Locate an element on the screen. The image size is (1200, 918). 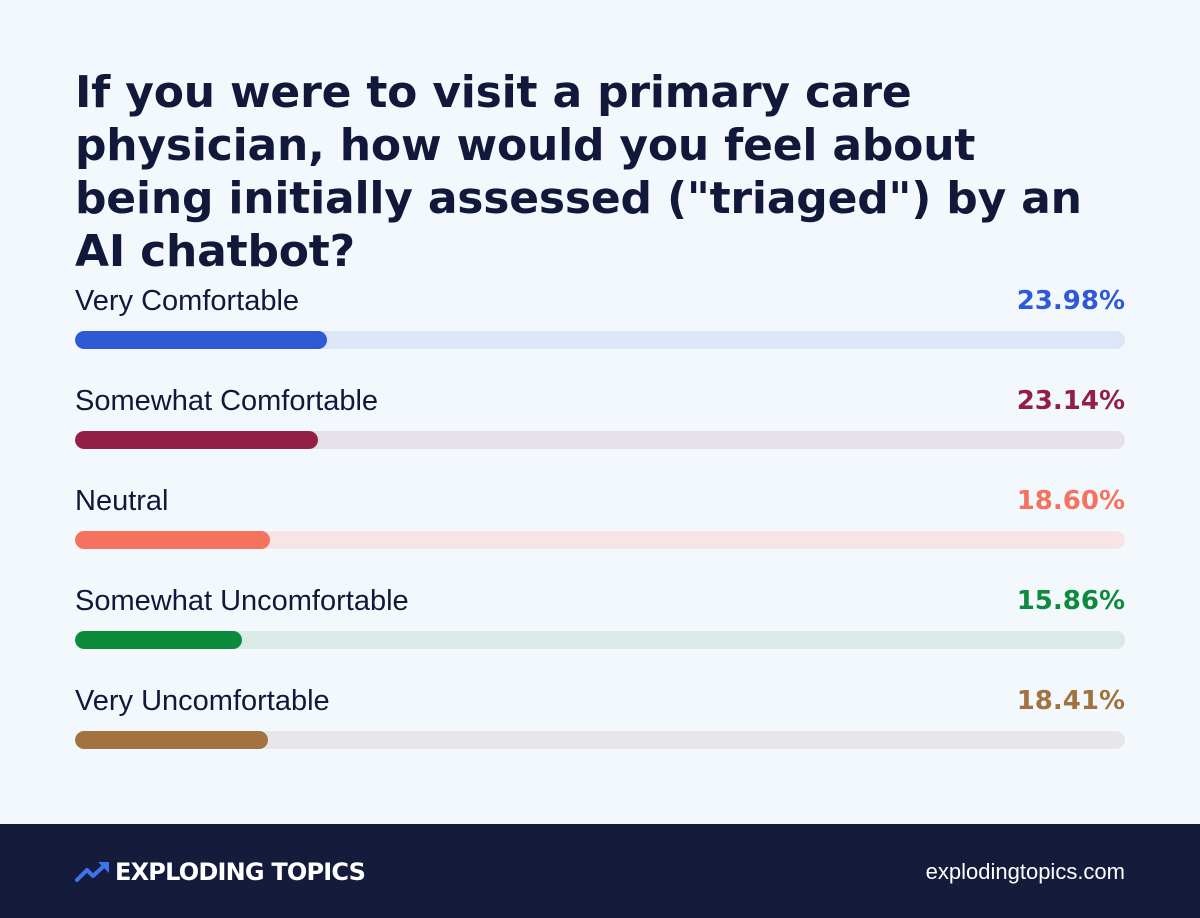
category-label: Somewhat Comfortable is located at coordinates (227, 401).